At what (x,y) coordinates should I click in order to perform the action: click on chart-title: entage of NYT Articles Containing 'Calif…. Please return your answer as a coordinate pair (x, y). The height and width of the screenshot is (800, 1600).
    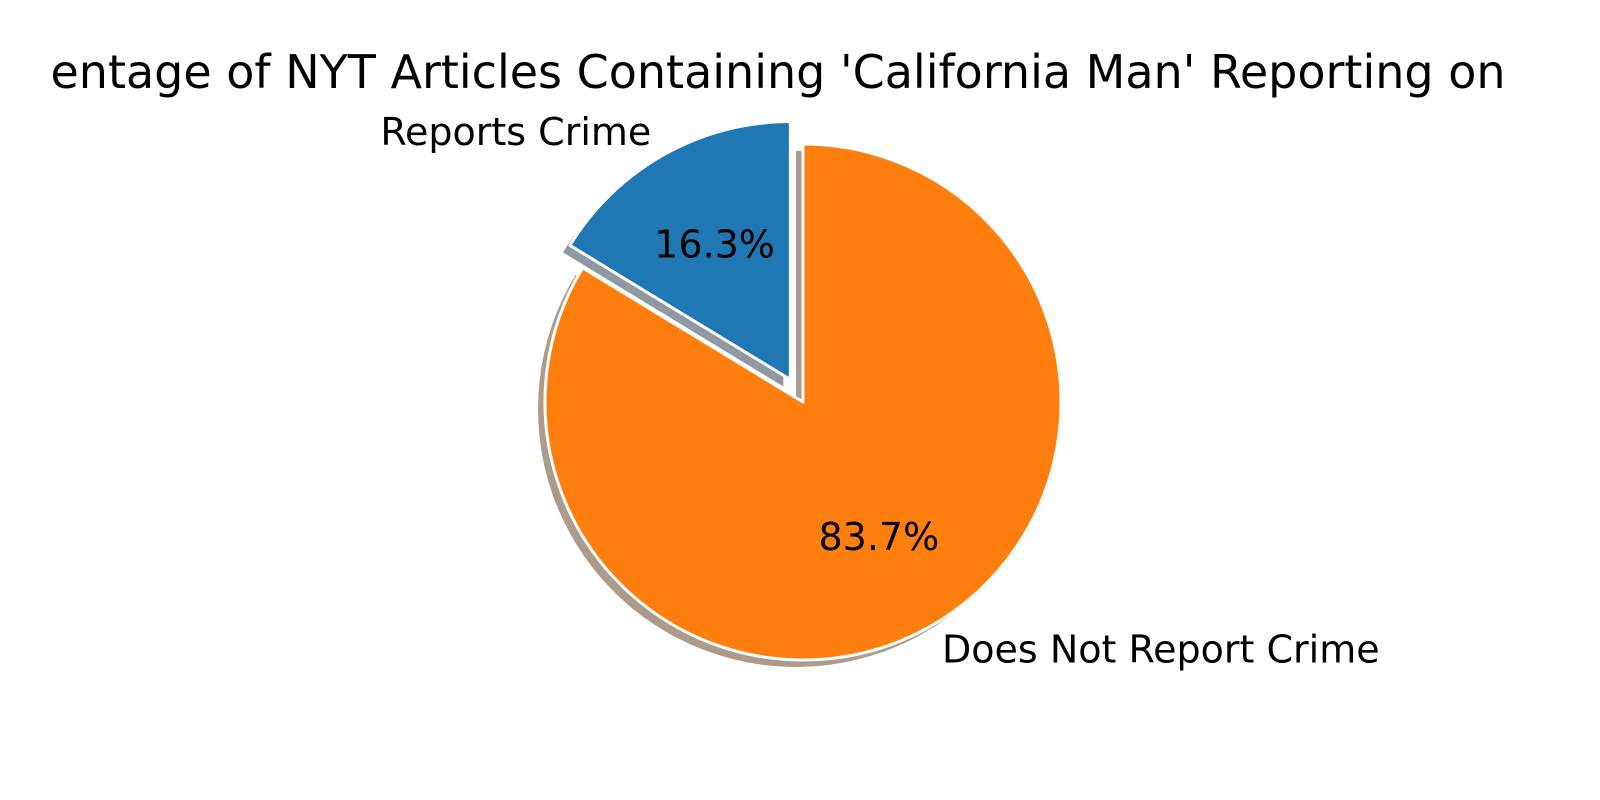
    Looking at the image, I should click on (777, 72).